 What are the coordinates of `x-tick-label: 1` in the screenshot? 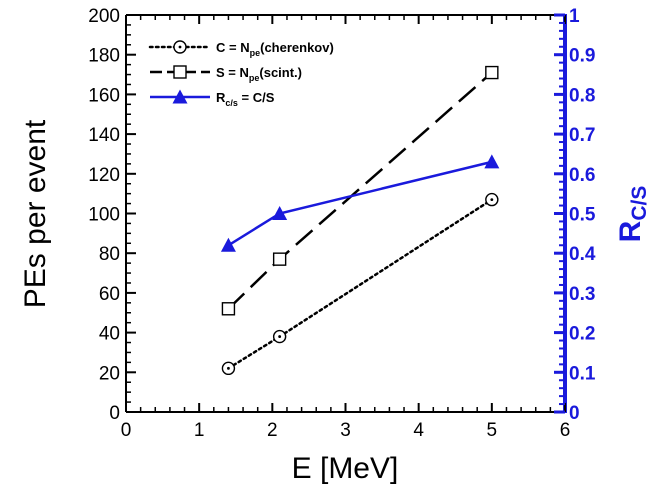 It's located at (199, 430).